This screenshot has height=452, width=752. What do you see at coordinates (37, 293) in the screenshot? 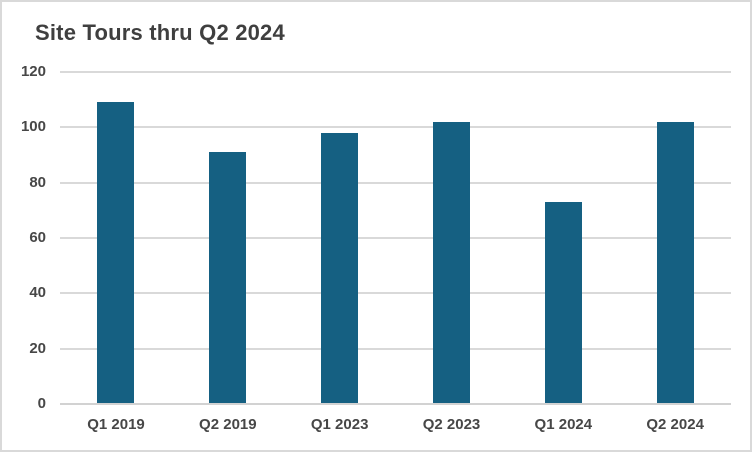
I see `y-axis-tick-label: 40` at bounding box center [37, 293].